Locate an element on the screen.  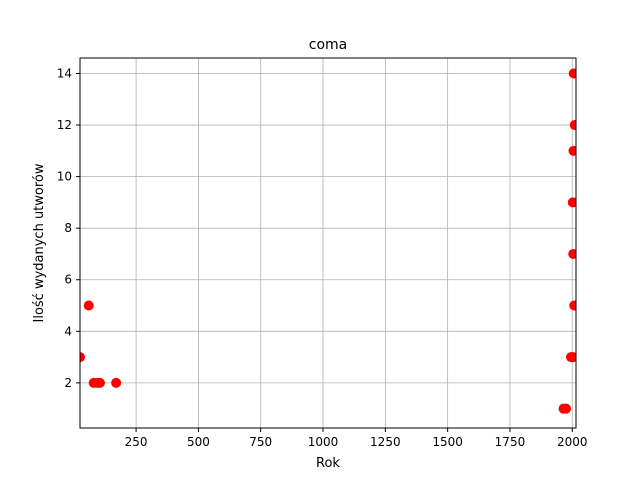
y-tick-label: 8 is located at coordinates (68, 228).